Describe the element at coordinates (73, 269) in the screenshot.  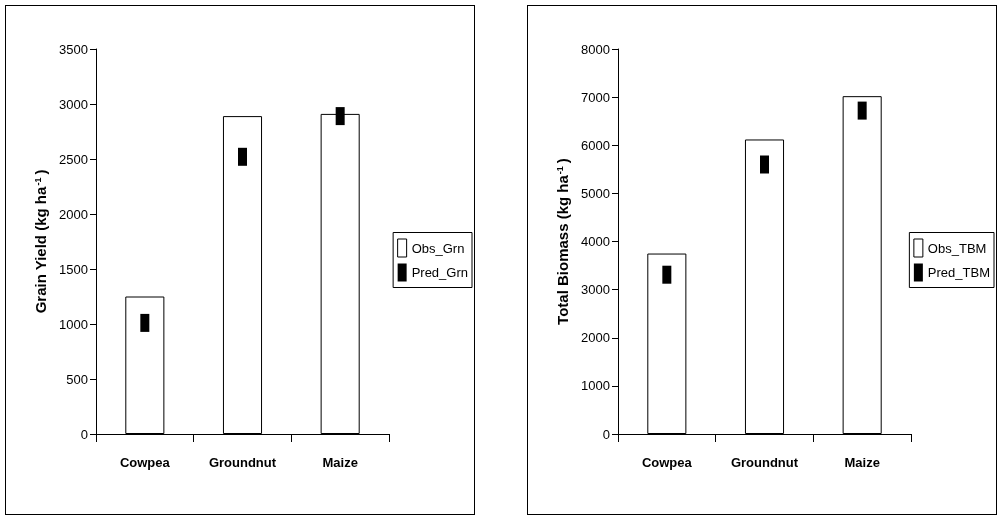
I see `y-tick-label: 1500` at that location.